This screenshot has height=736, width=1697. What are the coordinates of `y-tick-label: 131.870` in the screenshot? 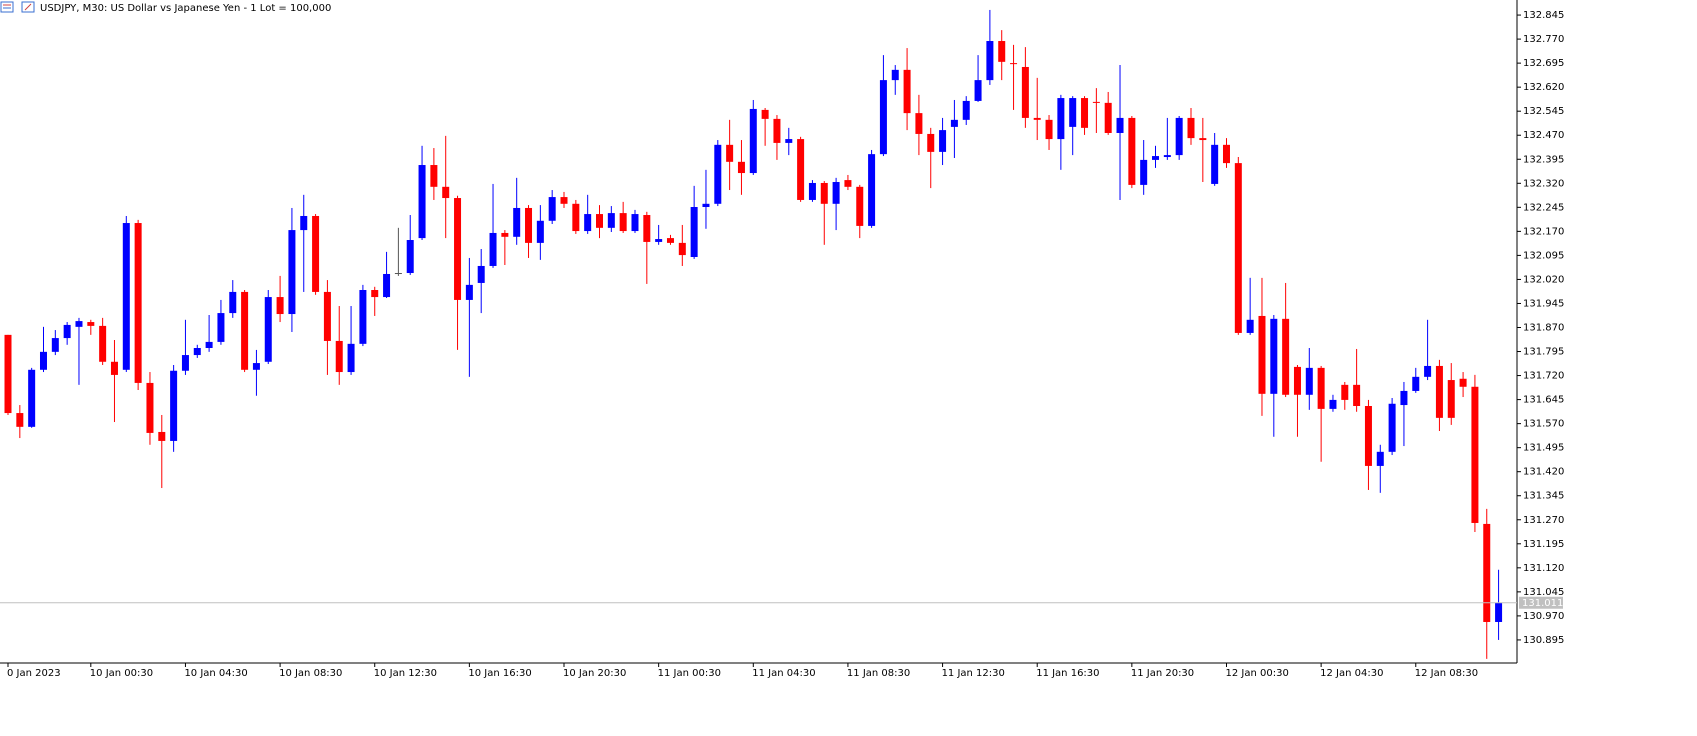 It's located at (1543, 327).